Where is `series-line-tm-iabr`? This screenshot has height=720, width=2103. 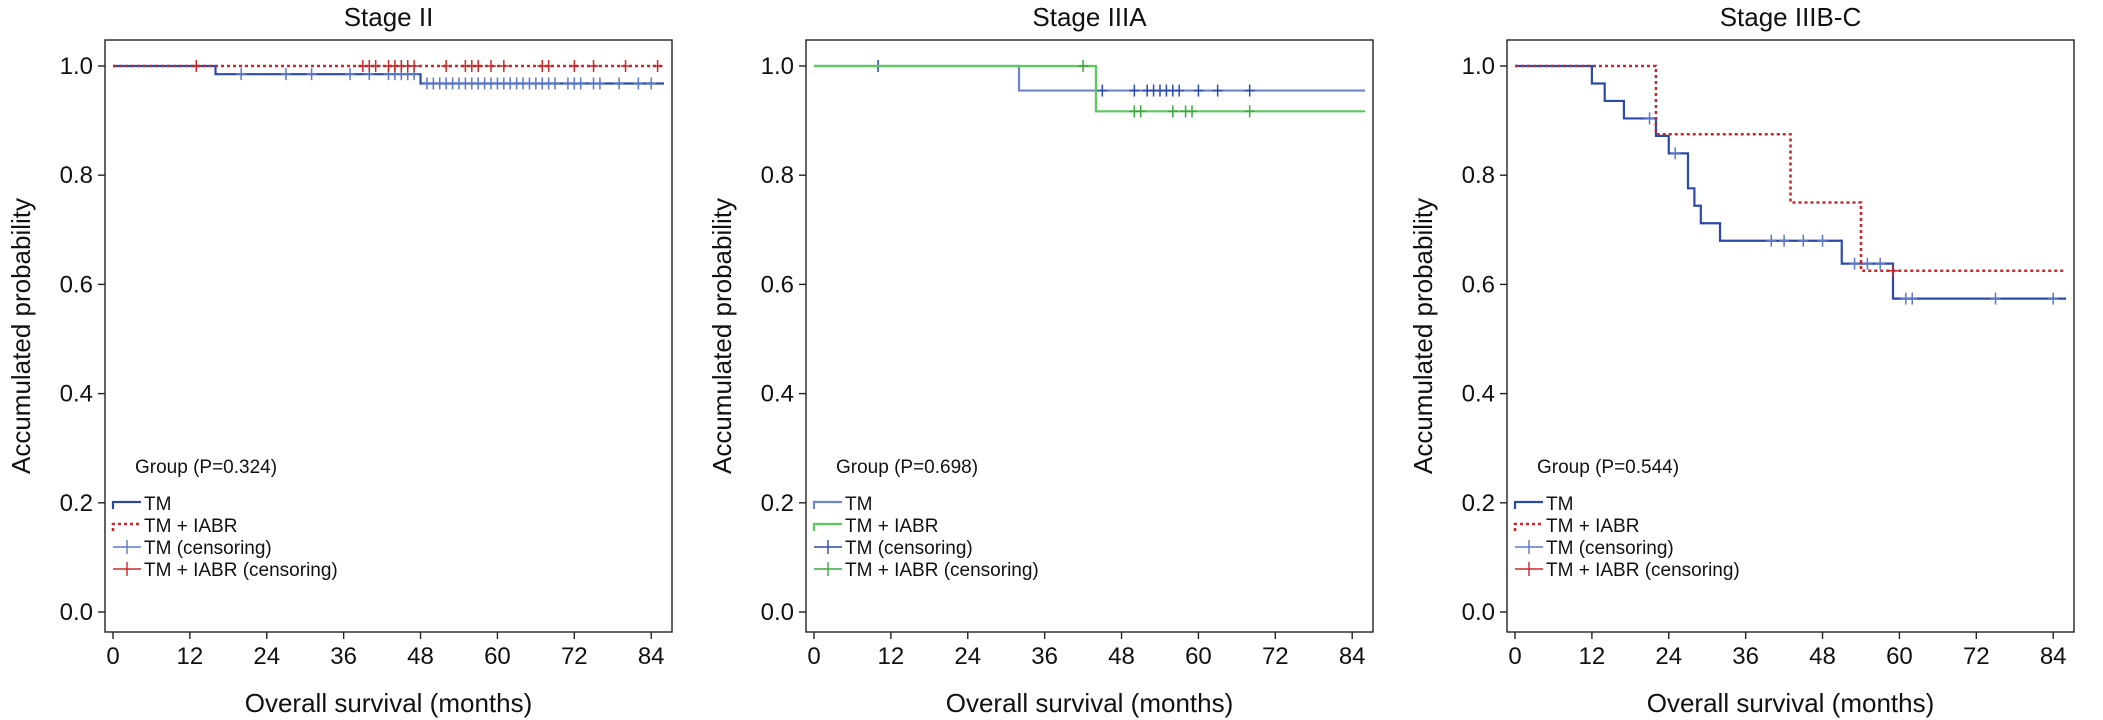 series-line-tm-iabr is located at coordinates (1790, 168).